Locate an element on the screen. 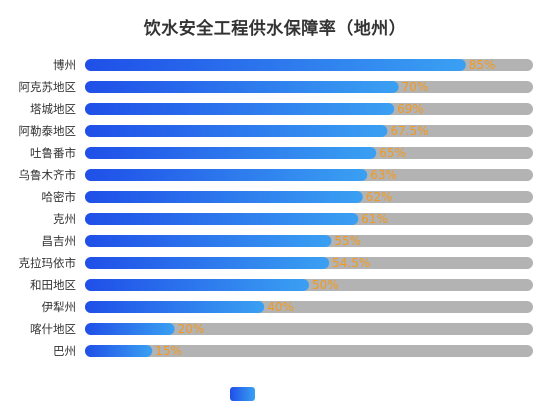 The width and height of the screenshot is (550, 420). category-label: 喀什地区 is located at coordinates (53, 329).